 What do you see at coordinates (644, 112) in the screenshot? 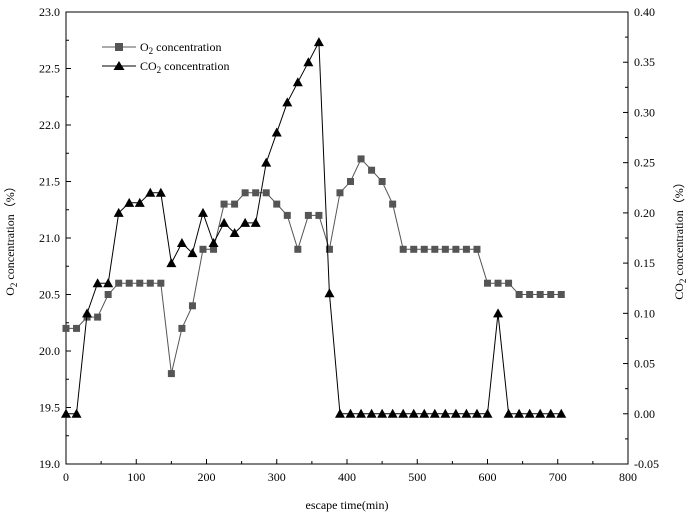
I see `right-y-tick-label: 0.30` at bounding box center [644, 112].